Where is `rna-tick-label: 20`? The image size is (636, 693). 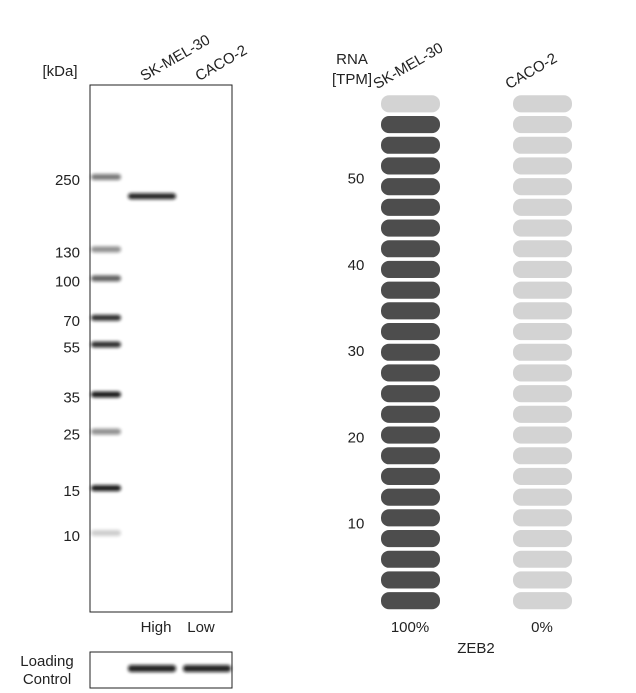
rna-tick-label: 20 is located at coordinates (356, 437).